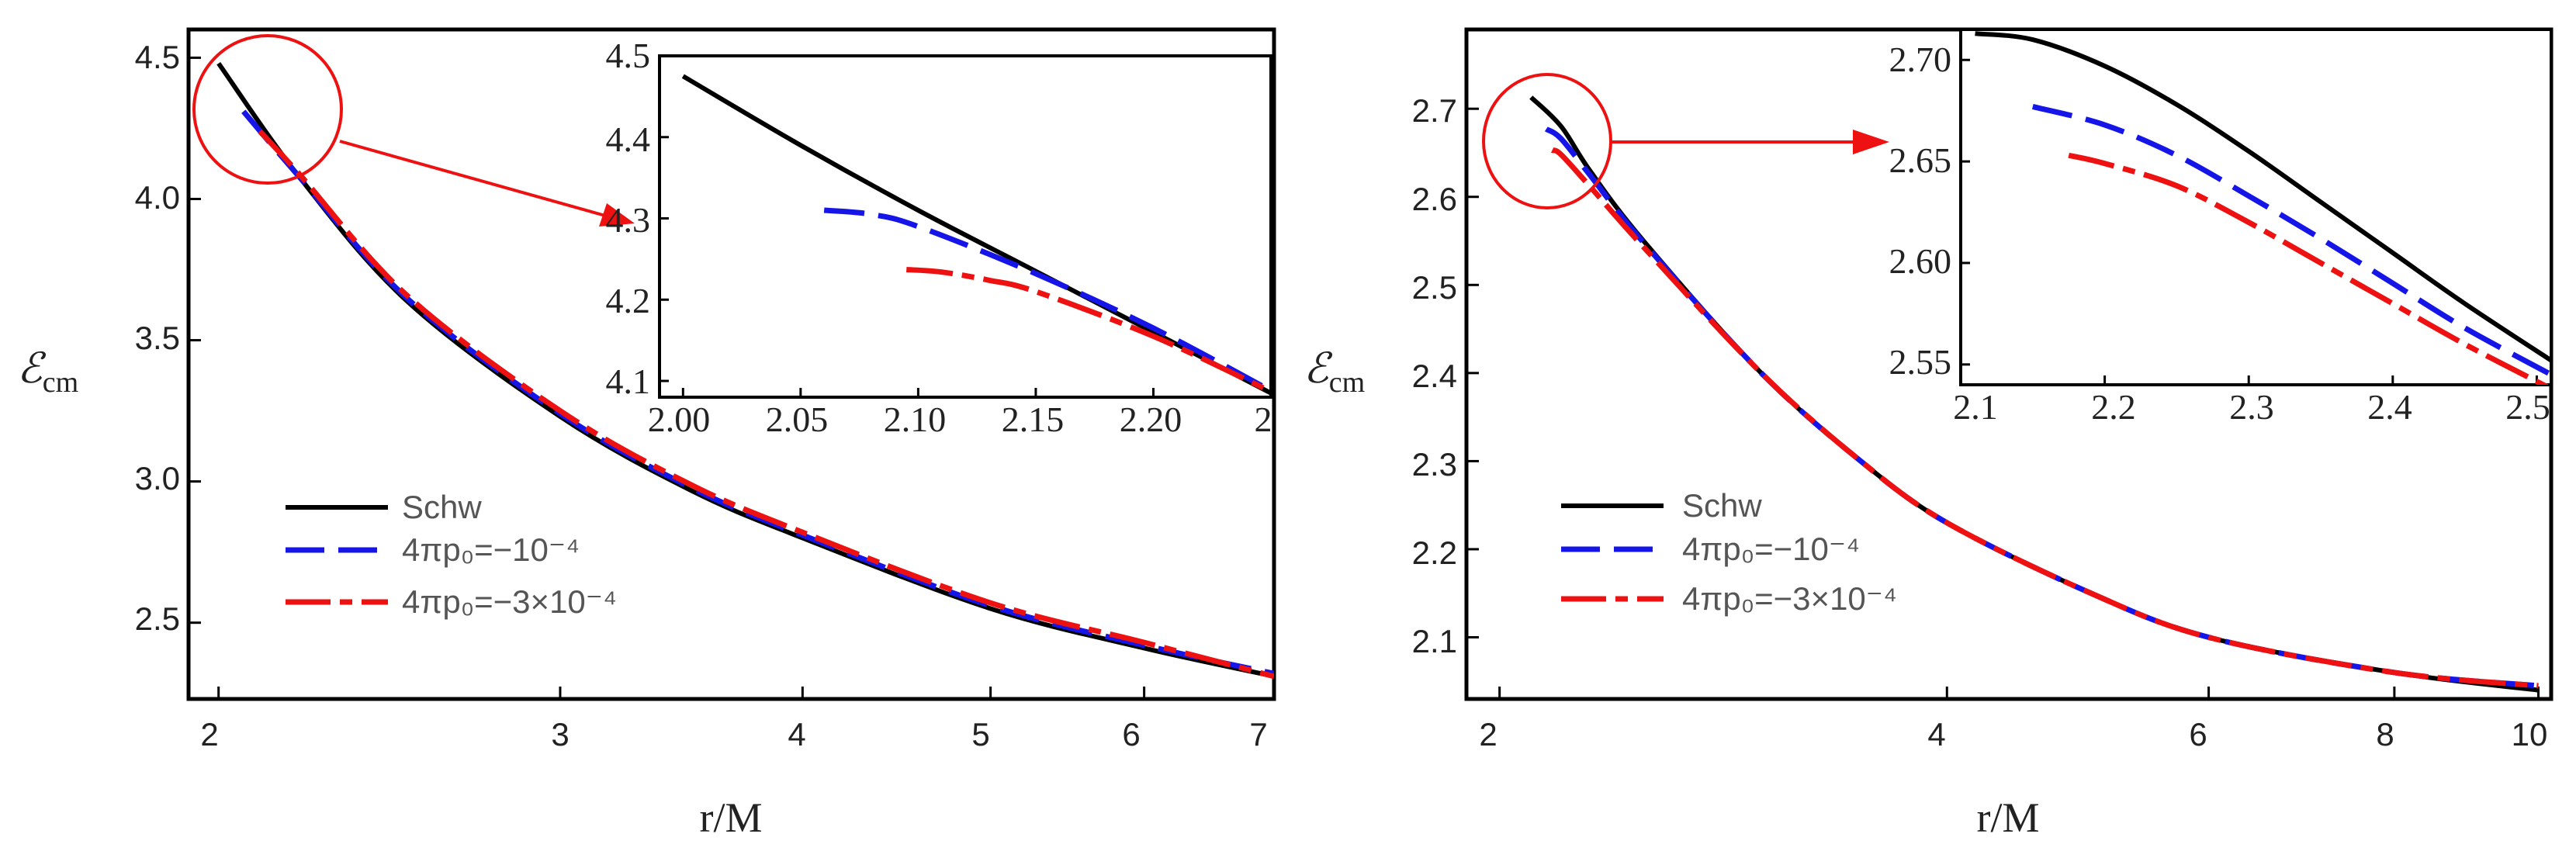  What do you see at coordinates (2385, 734) in the screenshot?
I see `right-x-tick-8: 8` at bounding box center [2385, 734].